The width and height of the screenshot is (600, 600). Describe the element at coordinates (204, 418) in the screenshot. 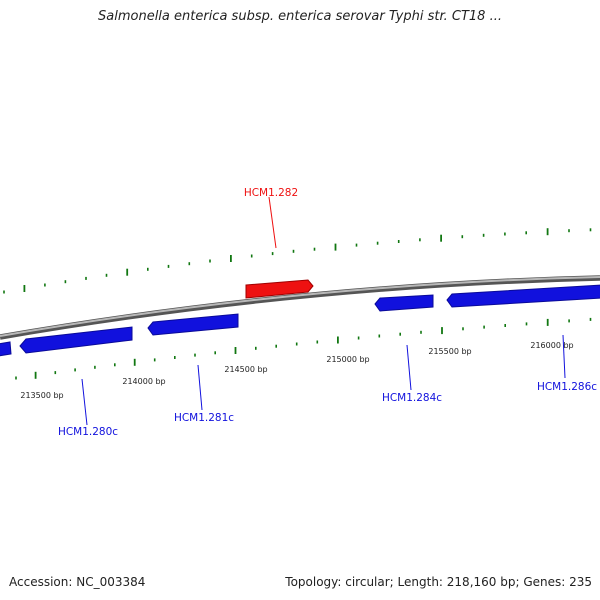

I see `gene-label-hcm1-281c: HCM1.281c` at that location.